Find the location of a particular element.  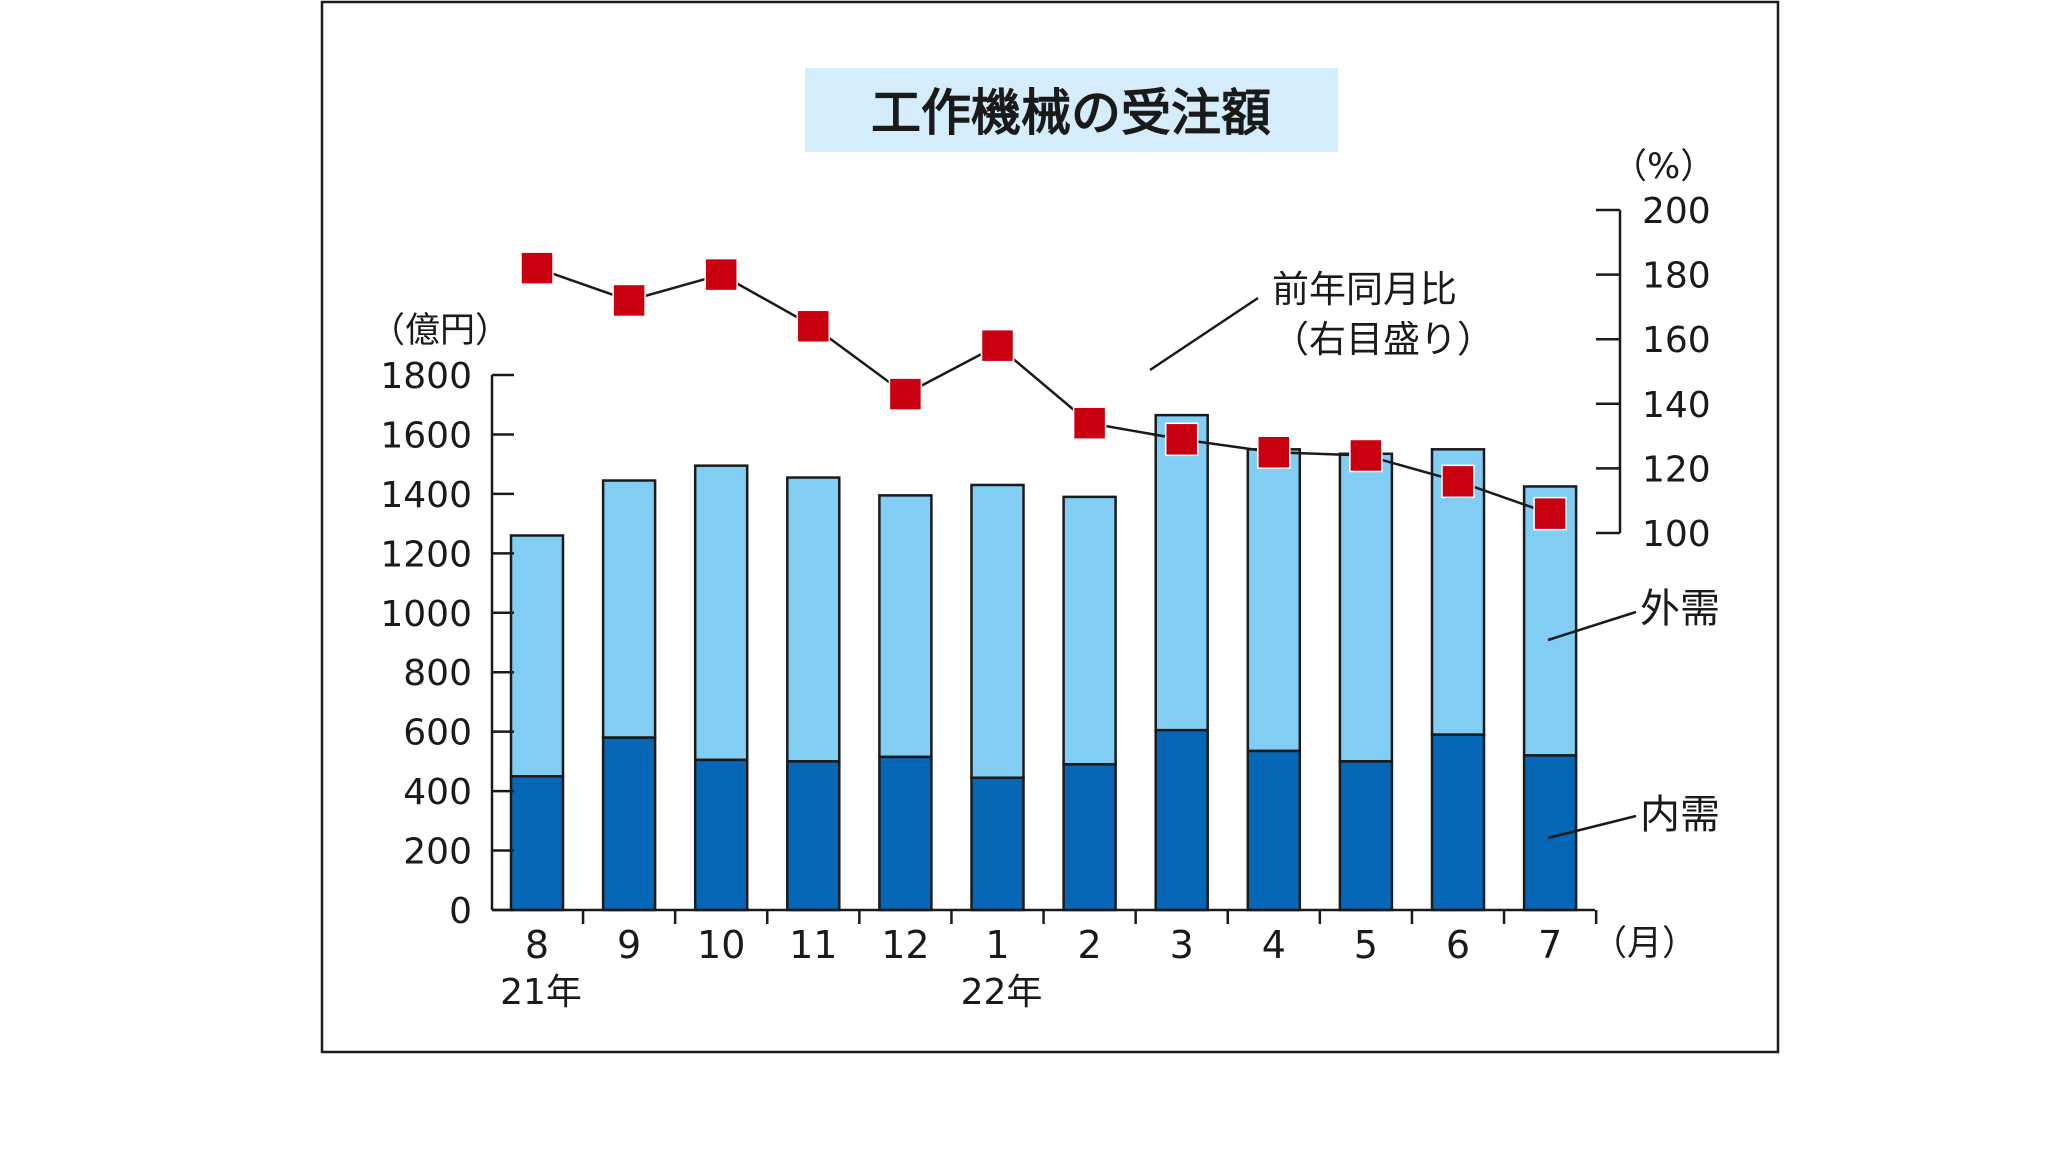

left-axis-unit: （億円） is located at coordinates (440, 331).